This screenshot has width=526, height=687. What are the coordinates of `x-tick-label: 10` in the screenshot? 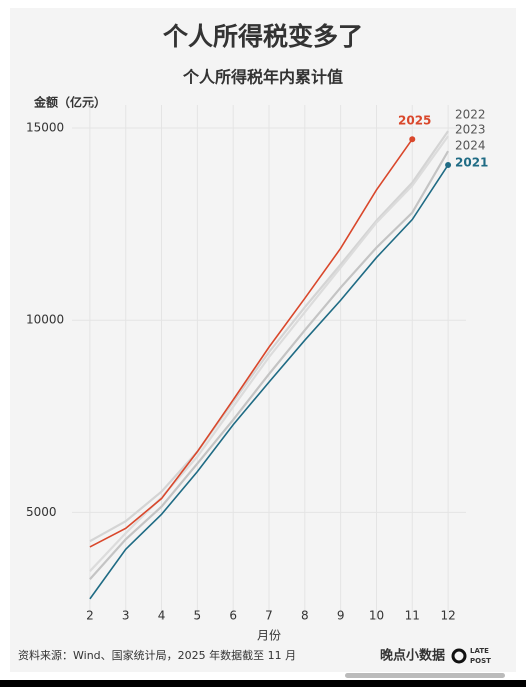 It's located at (376, 616).